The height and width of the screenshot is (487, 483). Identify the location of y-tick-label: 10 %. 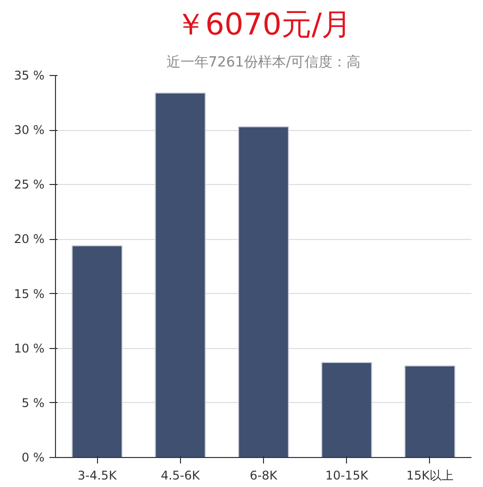
(29, 348).